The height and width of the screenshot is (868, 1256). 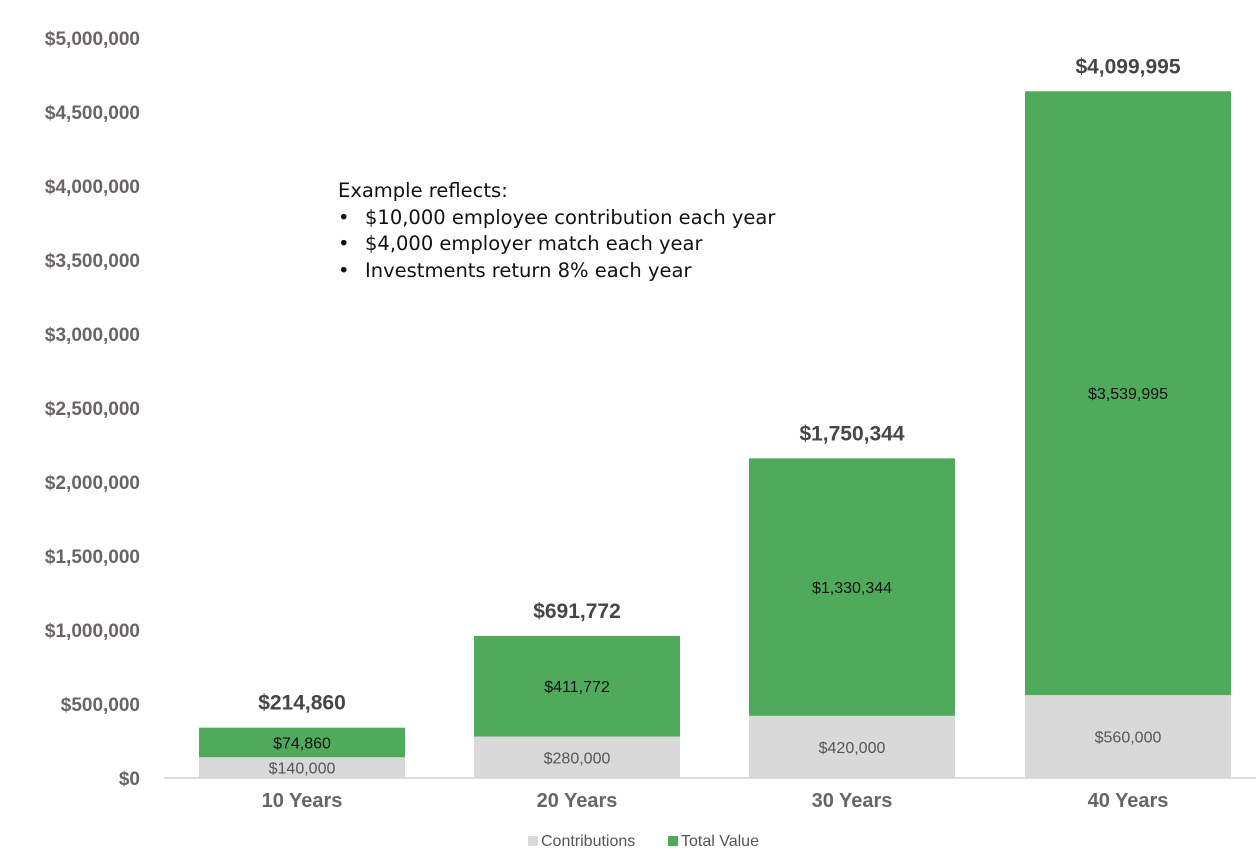 What do you see at coordinates (1128, 801) in the screenshot?
I see `x-tick-label: 40 Years` at bounding box center [1128, 801].